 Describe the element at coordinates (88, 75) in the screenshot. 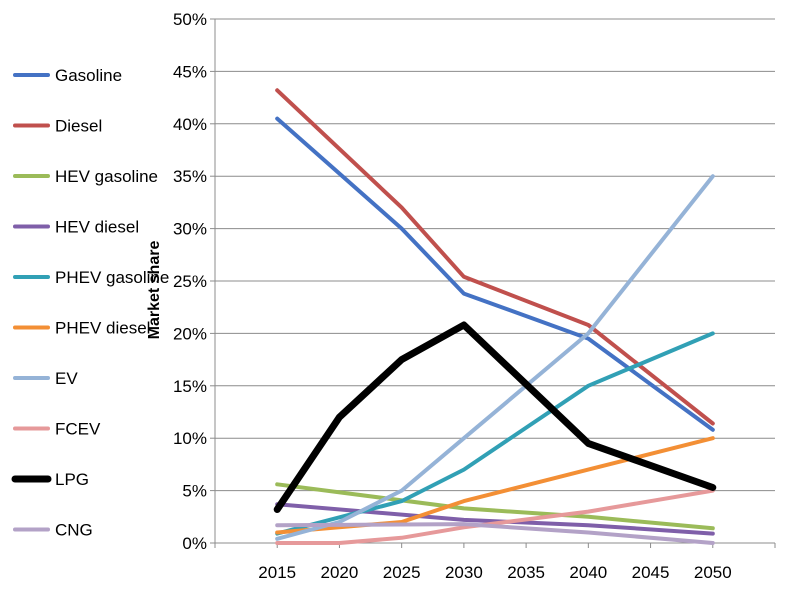

I see `legend-label: Gasoline` at that location.